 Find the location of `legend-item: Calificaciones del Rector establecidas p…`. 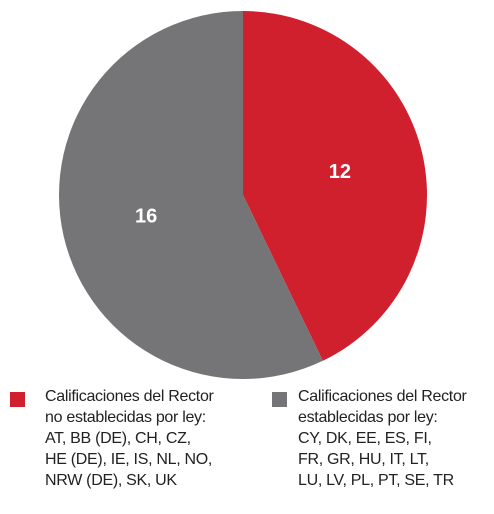

legend-item: Calificaciones del Rector establecidas p… is located at coordinates (369, 438).